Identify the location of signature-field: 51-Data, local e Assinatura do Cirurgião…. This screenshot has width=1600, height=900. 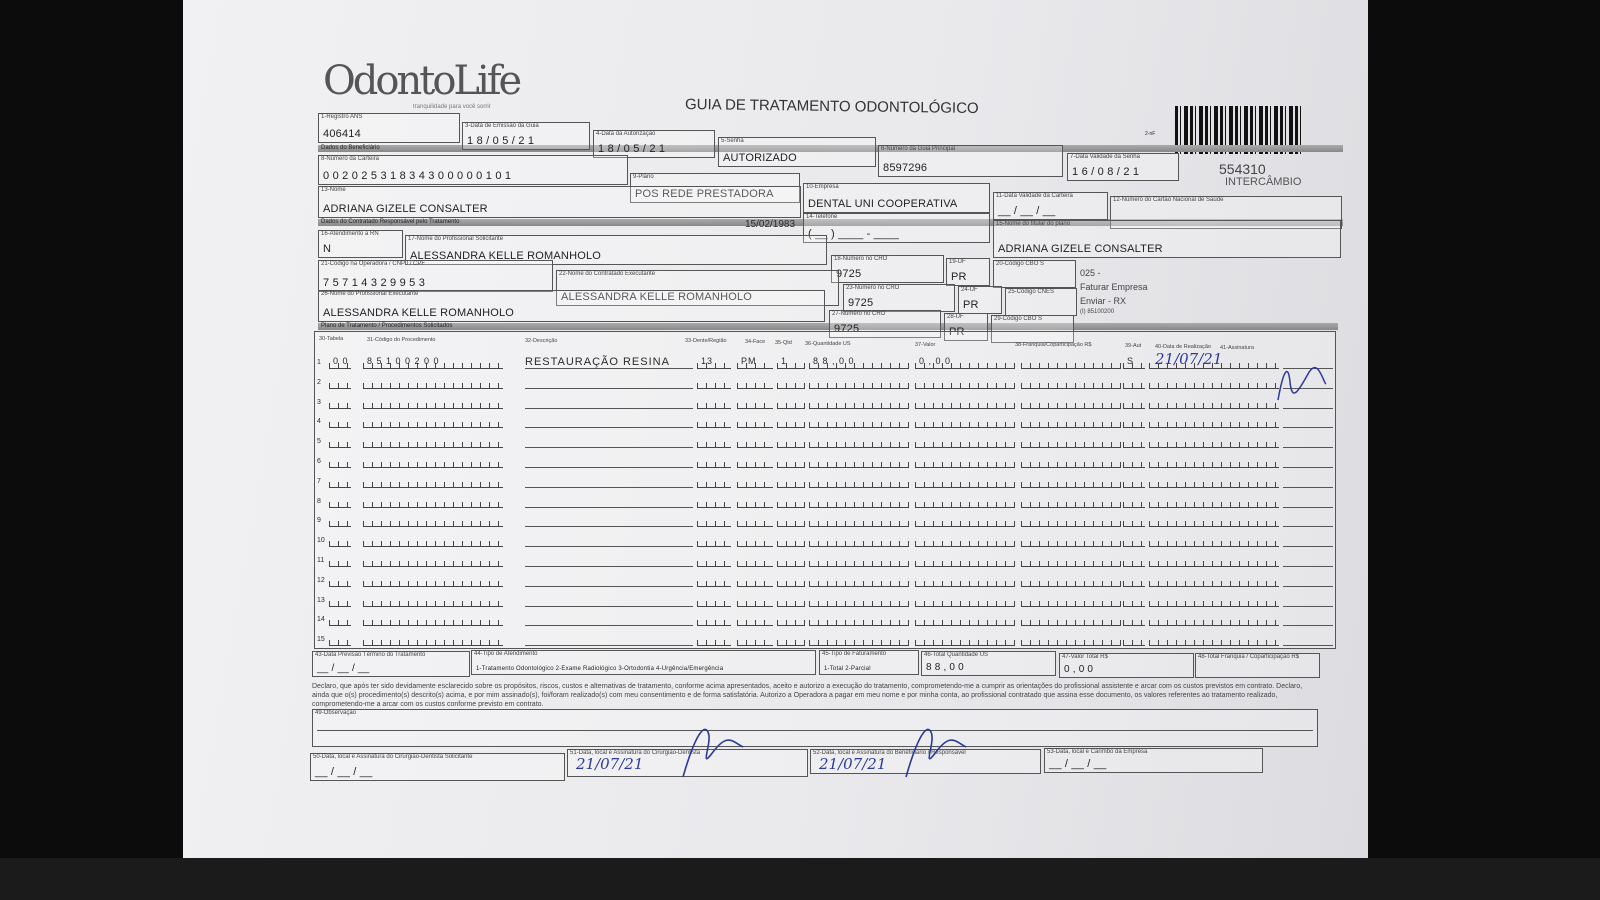
(687, 753).